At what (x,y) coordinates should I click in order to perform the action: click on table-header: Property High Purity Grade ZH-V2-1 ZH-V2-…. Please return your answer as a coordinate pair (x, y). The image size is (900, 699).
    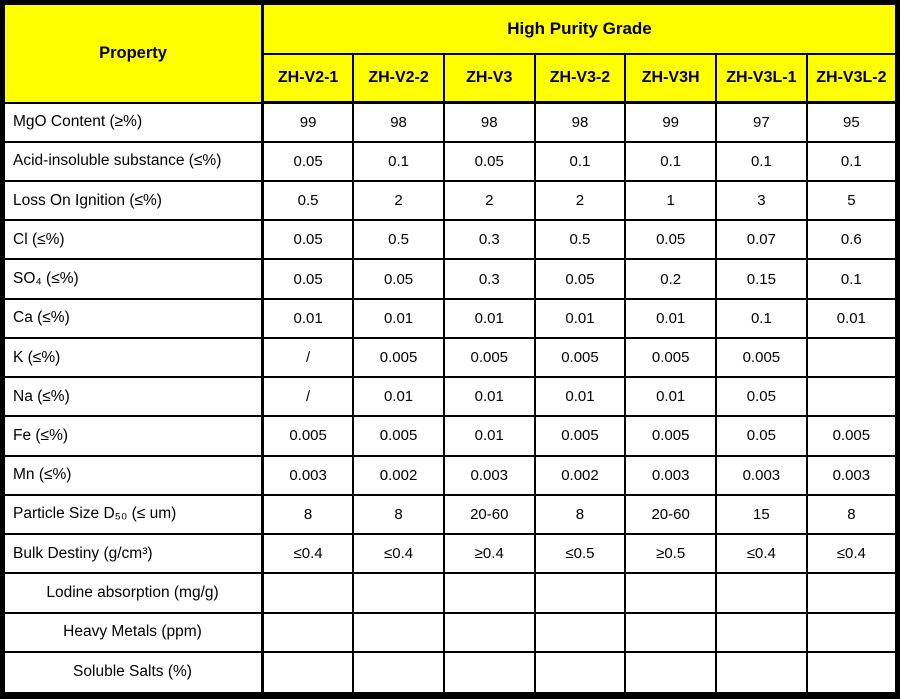
    Looking at the image, I should click on (450, 52).